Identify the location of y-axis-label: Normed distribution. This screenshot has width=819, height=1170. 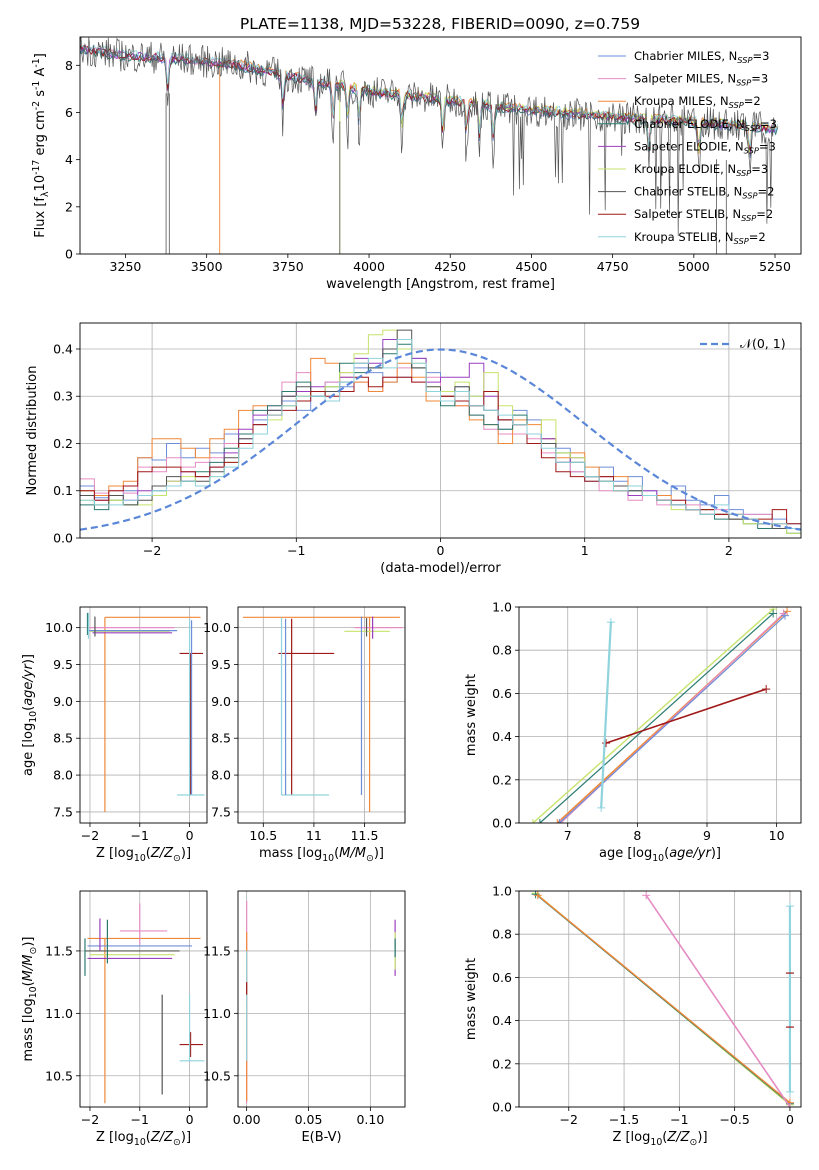
(32, 431).